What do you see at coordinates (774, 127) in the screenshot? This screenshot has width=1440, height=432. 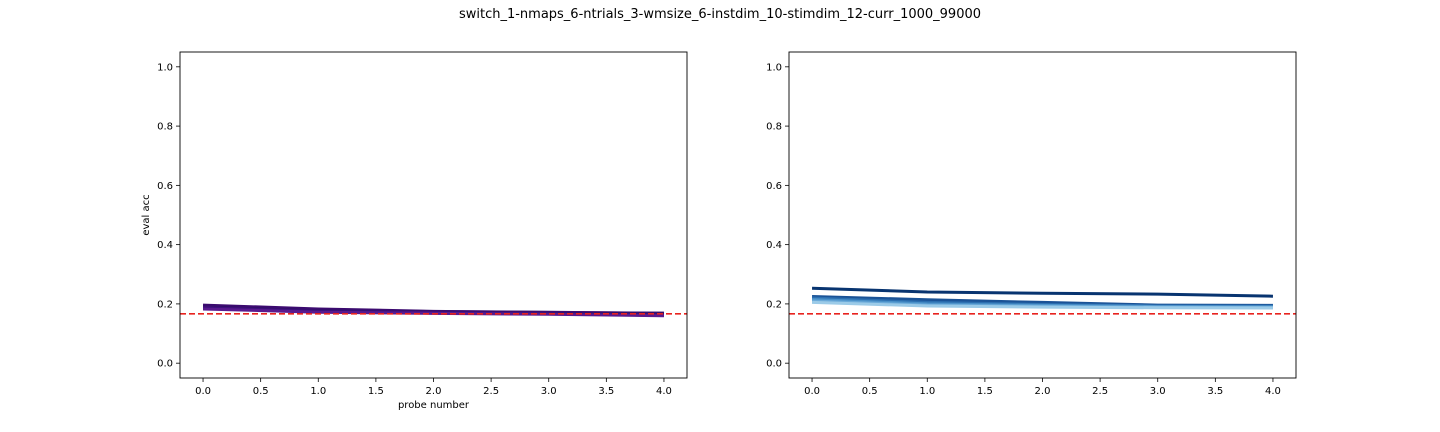 I see `right-y-tick-label: 0.8` at bounding box center [774, 127].